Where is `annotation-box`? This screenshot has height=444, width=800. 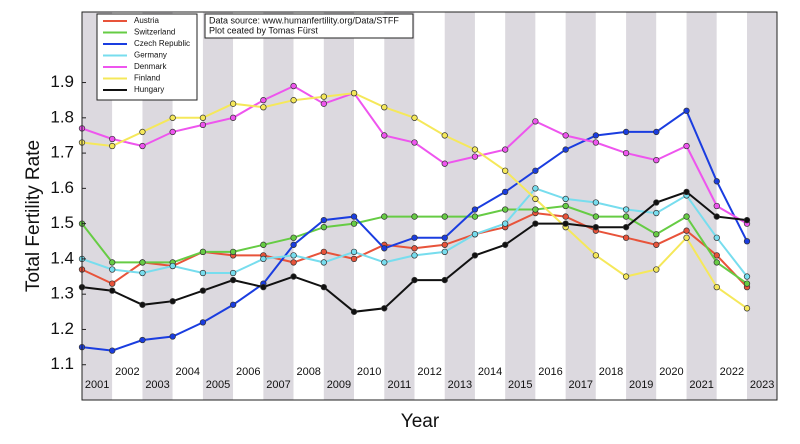
annotation-box is located at coordinates (309, 26).